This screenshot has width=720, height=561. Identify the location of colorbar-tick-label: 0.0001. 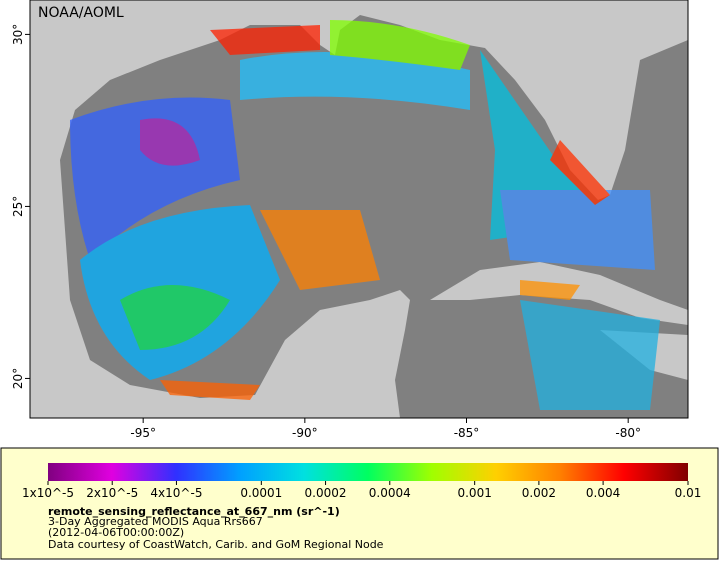
(261, 493).